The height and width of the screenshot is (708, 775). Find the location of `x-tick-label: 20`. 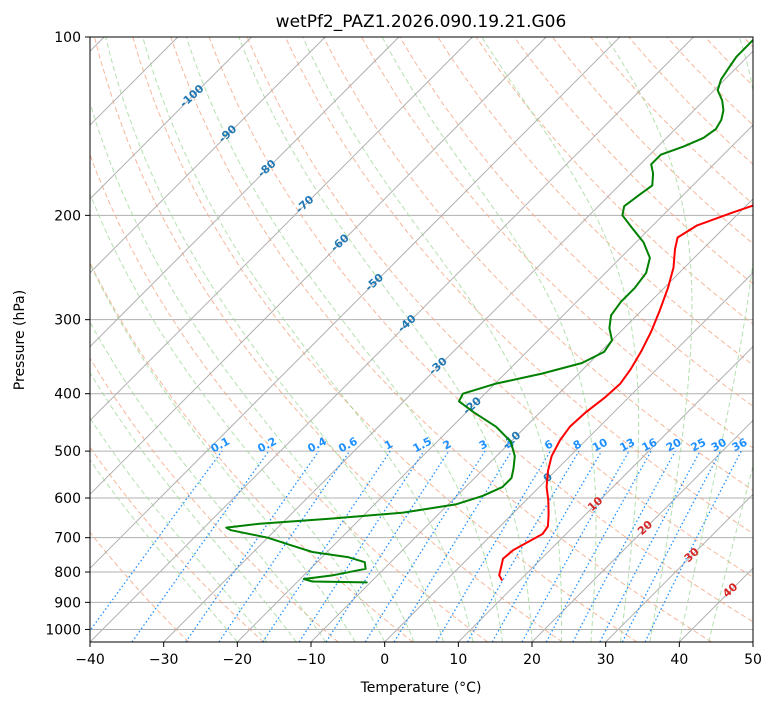

x-tick-label: 20 is located at coordinates (532, 660).